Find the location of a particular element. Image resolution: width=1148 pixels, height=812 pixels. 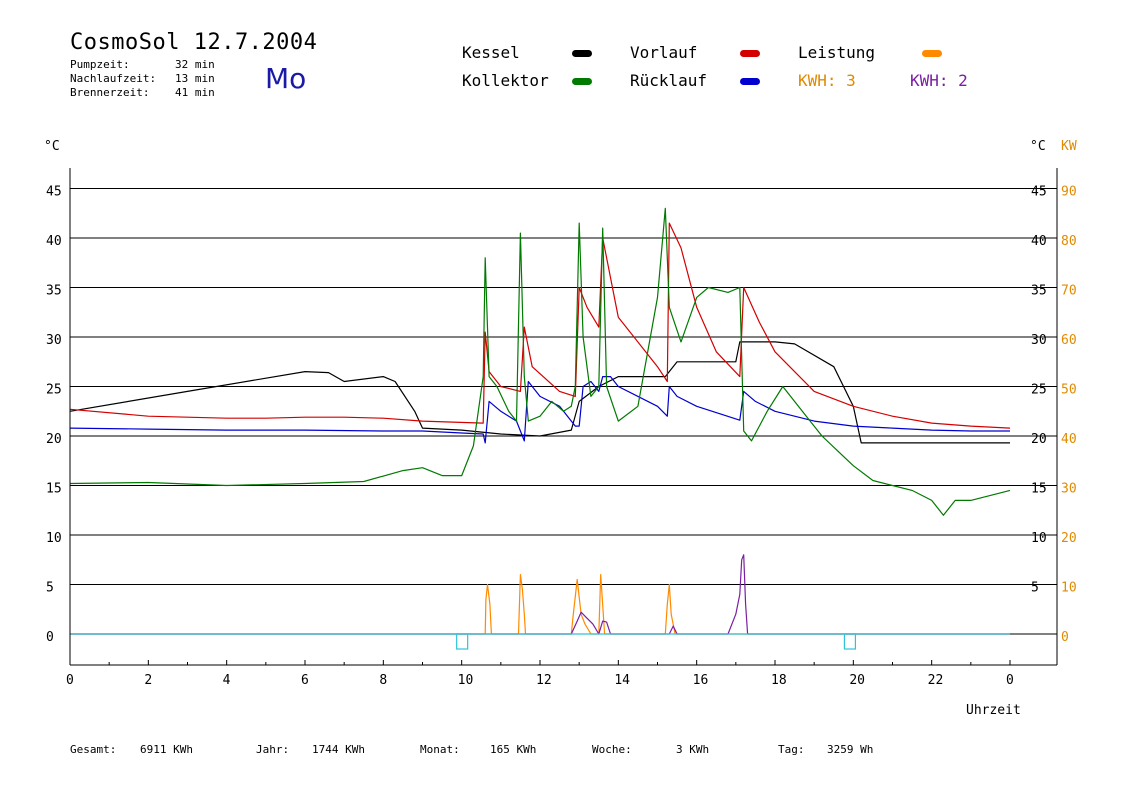

footer-monat-value: 165 KWh is located at coordinates (513, 749).